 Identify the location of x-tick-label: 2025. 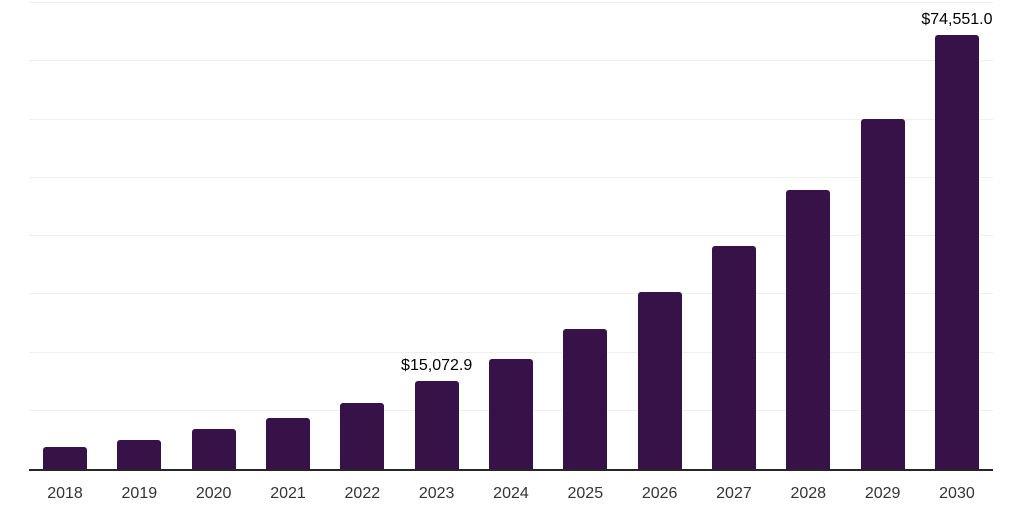
(585, 493).